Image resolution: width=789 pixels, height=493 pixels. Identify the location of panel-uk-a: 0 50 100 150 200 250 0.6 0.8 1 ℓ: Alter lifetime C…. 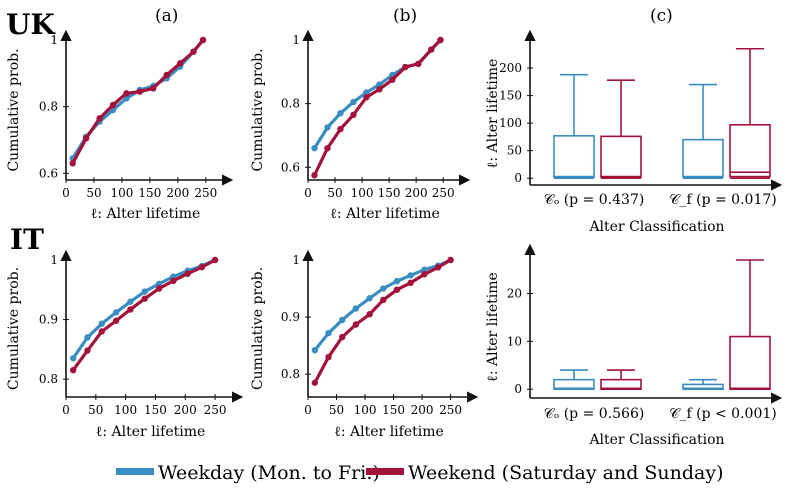
(120, 125).